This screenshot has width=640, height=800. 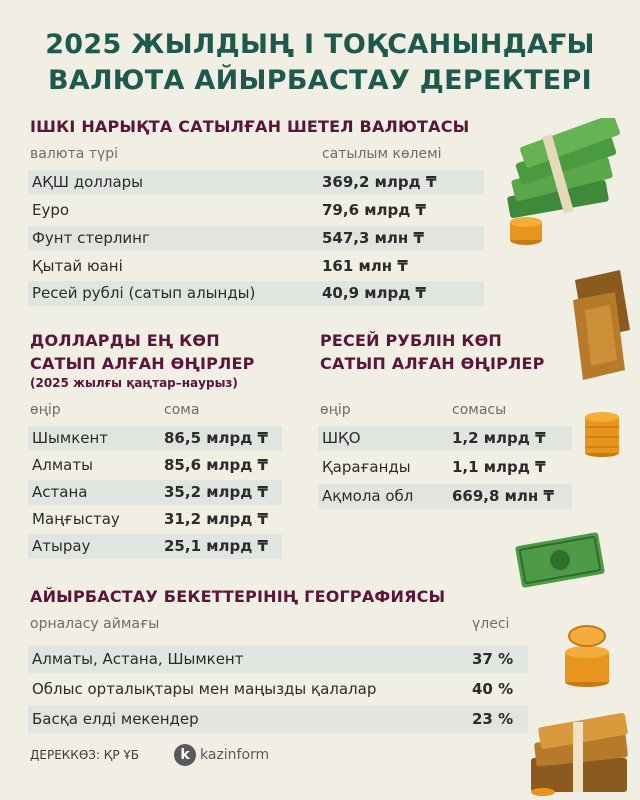 I want to click on dollar-row-value: 31,2 млрд ₸, so click(x=216, y=519).